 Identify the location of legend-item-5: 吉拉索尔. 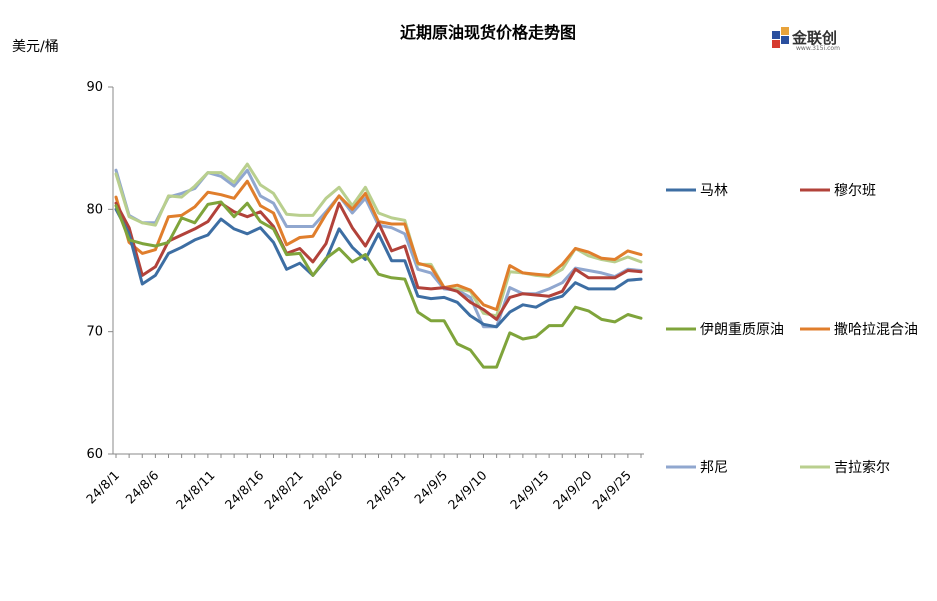
(845, 467).